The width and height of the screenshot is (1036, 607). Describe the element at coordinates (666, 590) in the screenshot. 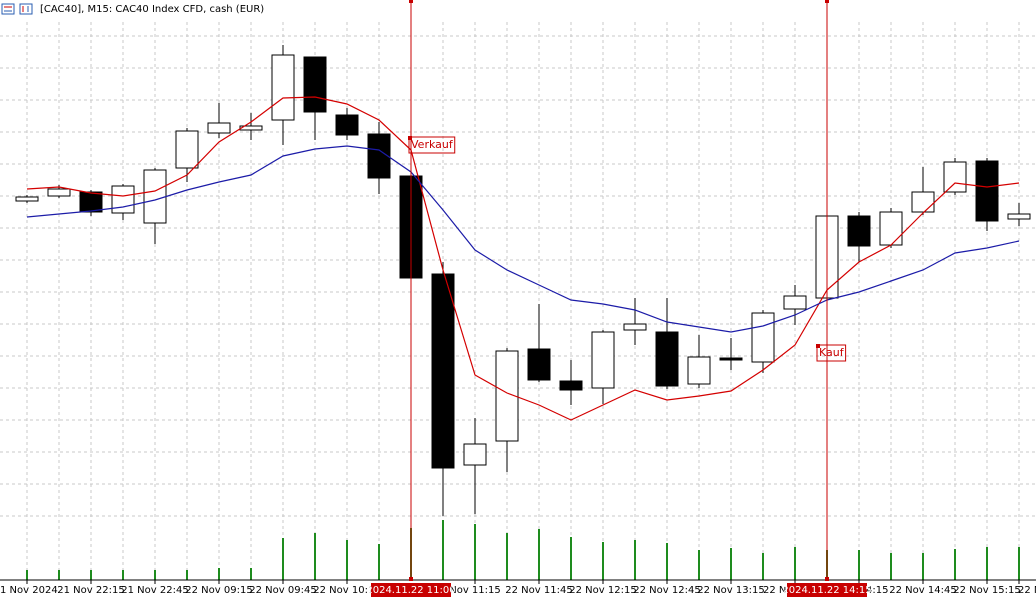

I see `x-tick-label: 22 Nov 12:45` at that location.